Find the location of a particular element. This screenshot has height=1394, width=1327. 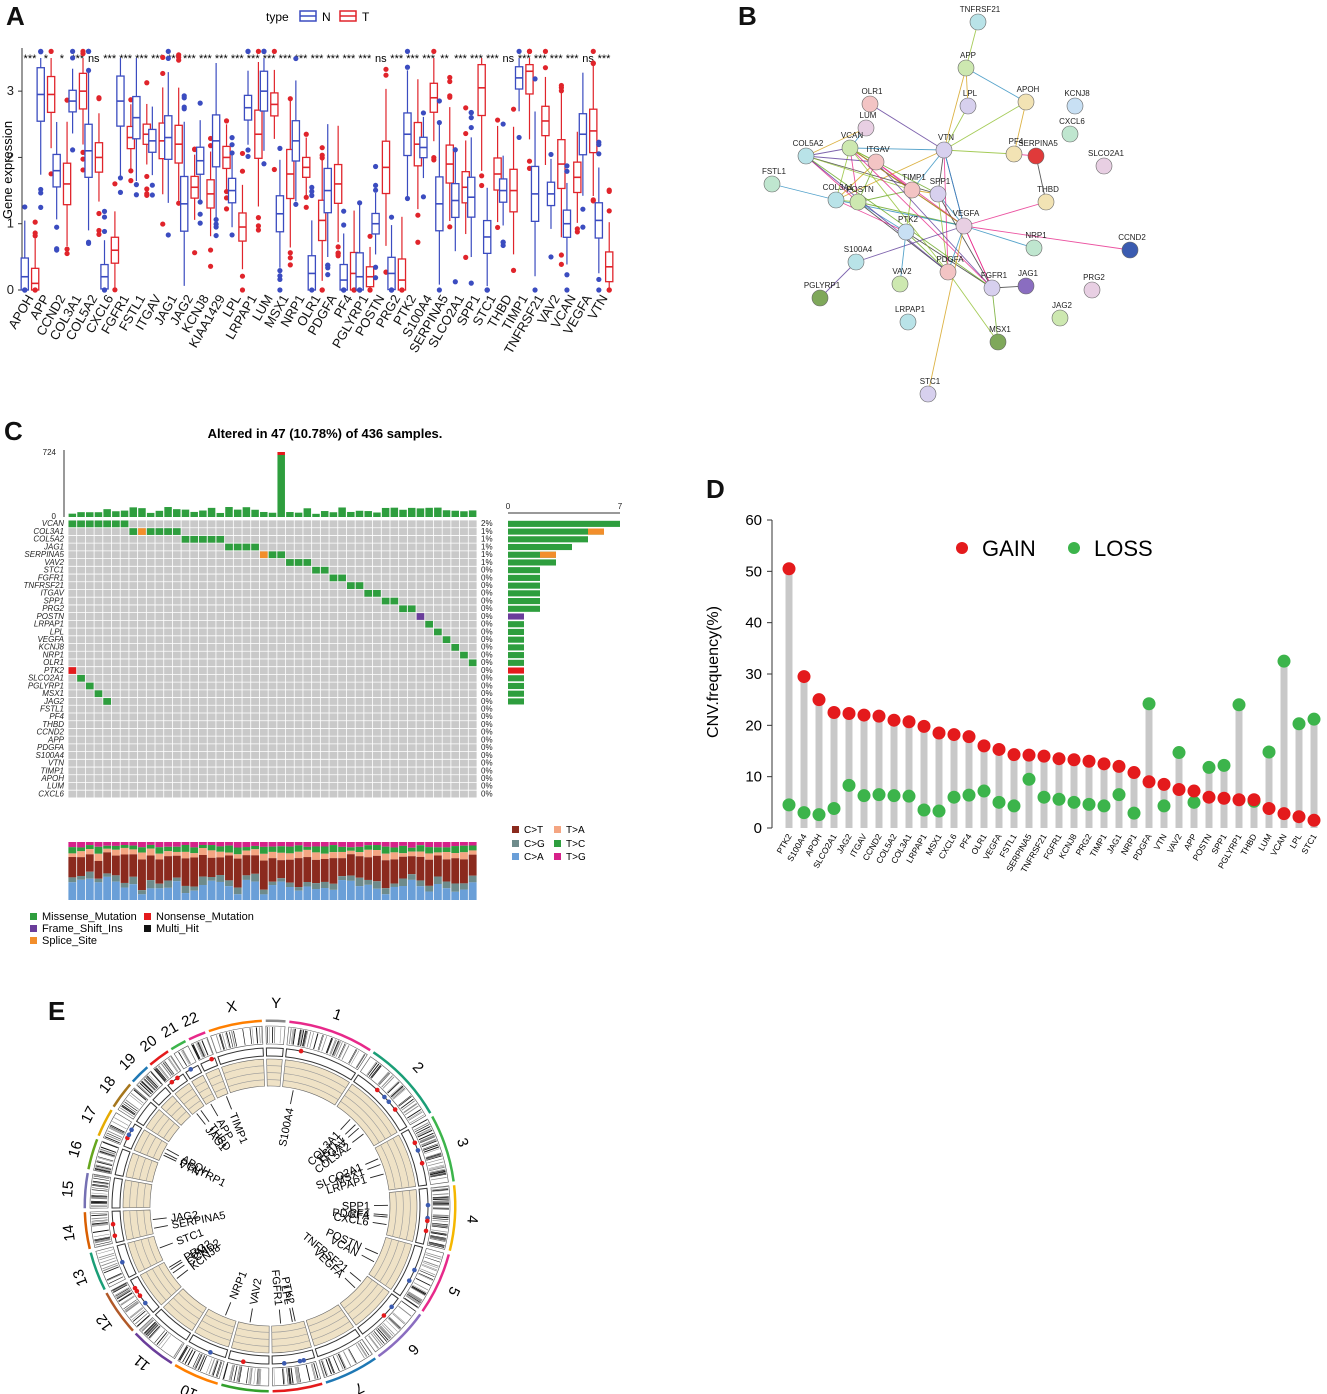

network-node-label: STC1 is located at coordinates (930, 381).